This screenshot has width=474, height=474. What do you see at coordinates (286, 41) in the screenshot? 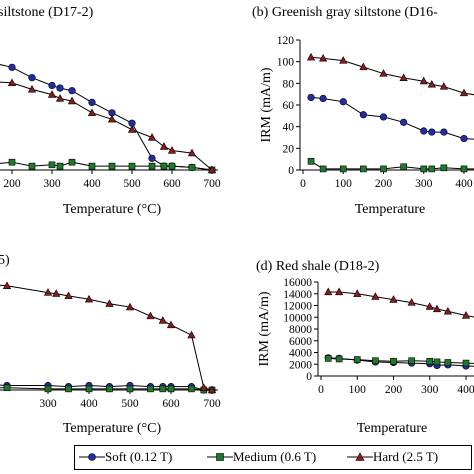
I see `y-tick-label: 120` at bounding box center [286, 41].